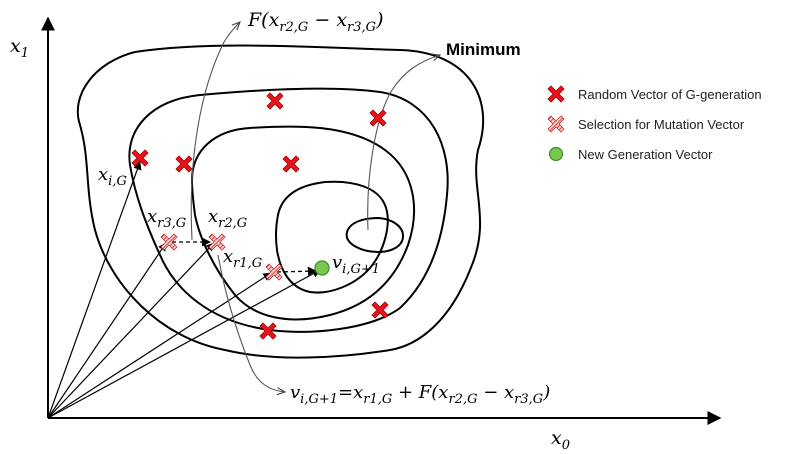 The height and width of the screenshot is (454, 792). What do you see at coordinates (670, 94) in the screenshot?
I see `legend-label-random: Random Vector of G-generation` at bounding box center [670, 94].